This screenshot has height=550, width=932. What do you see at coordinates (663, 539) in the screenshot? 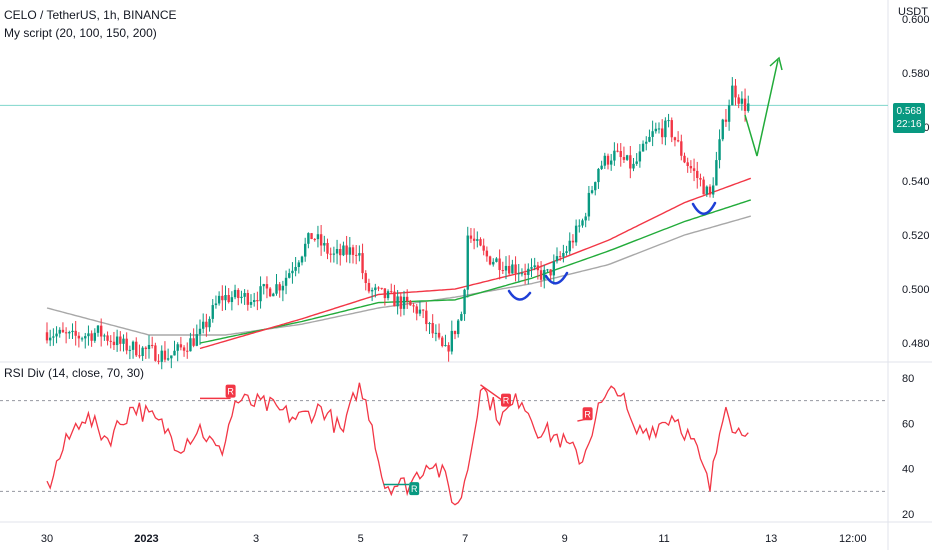
I see `time-tick-label: 11` at bounding box center [663, 539].